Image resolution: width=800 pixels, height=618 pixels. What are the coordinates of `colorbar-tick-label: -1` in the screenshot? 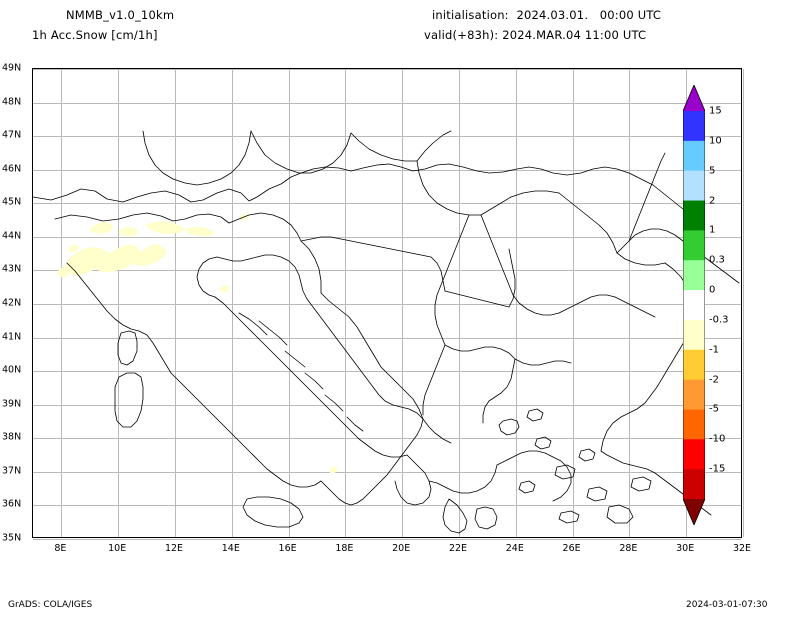 It's located at (714, 350).